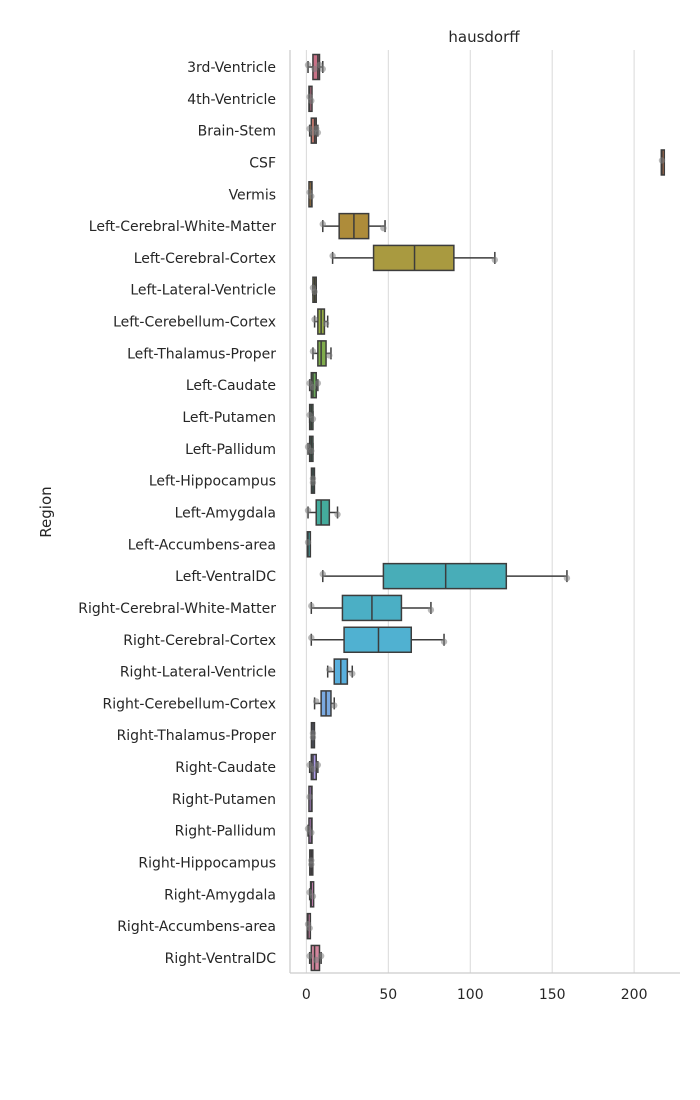 This screenshot has height=1100, width=700. I want to click on y-tick-label: Left-Hippocampus, so click(212, 482).